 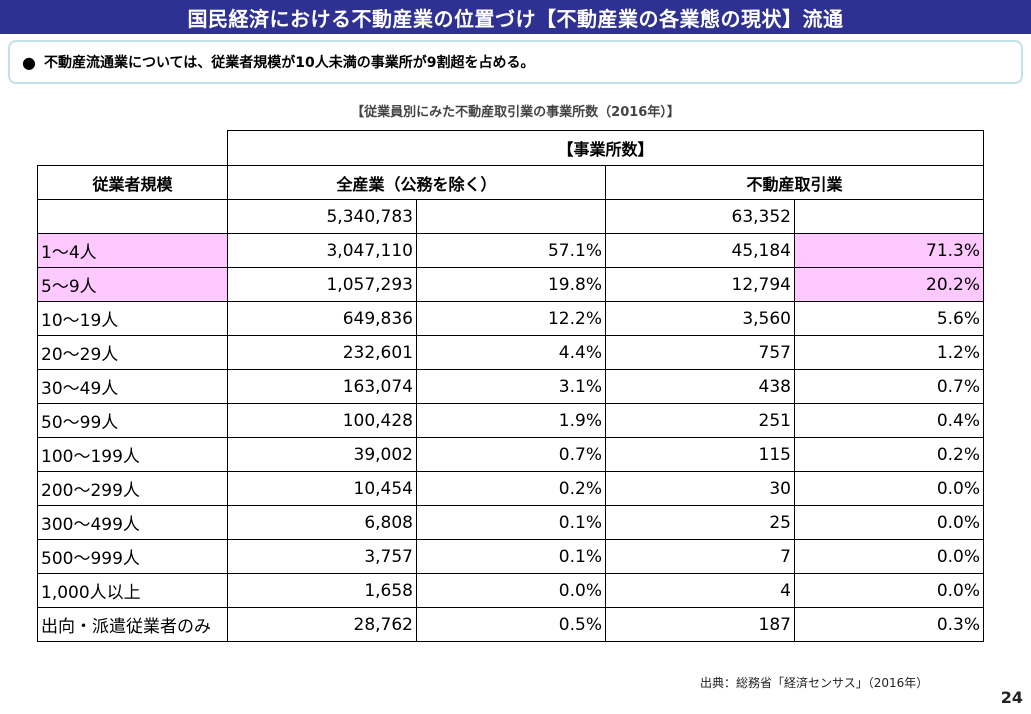 What do you see at coordinates (889, 386) in the screenshot?
I see `re-pct-cell: 0.7%` at bounding box center [889, 386].